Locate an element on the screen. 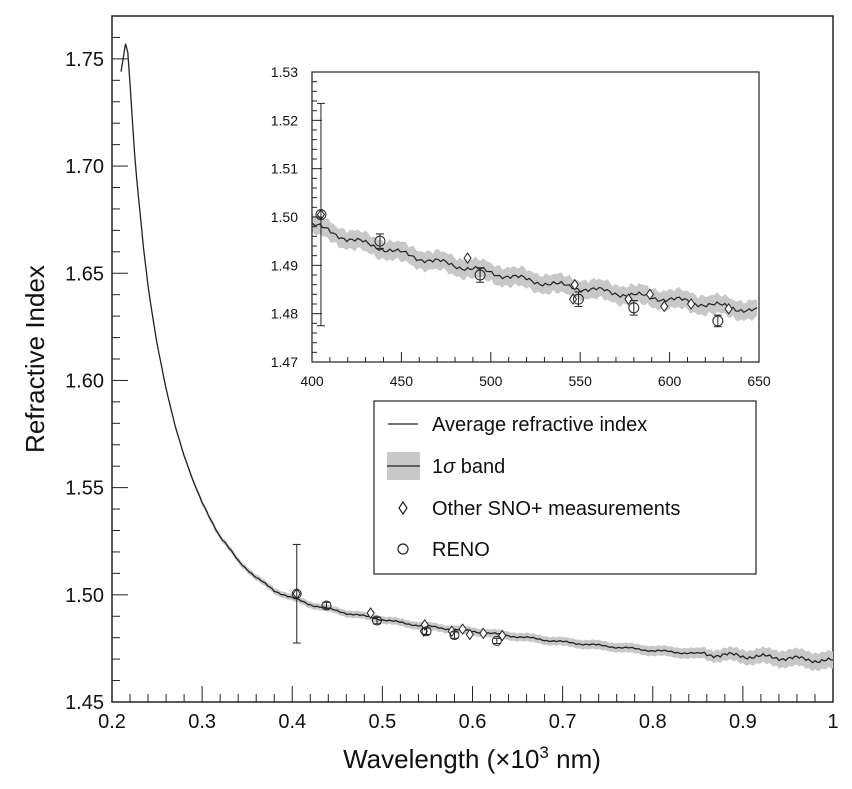 The image size is (852, 789). main-x-tick-label: 0.5 is located at coordinates (382, 722).